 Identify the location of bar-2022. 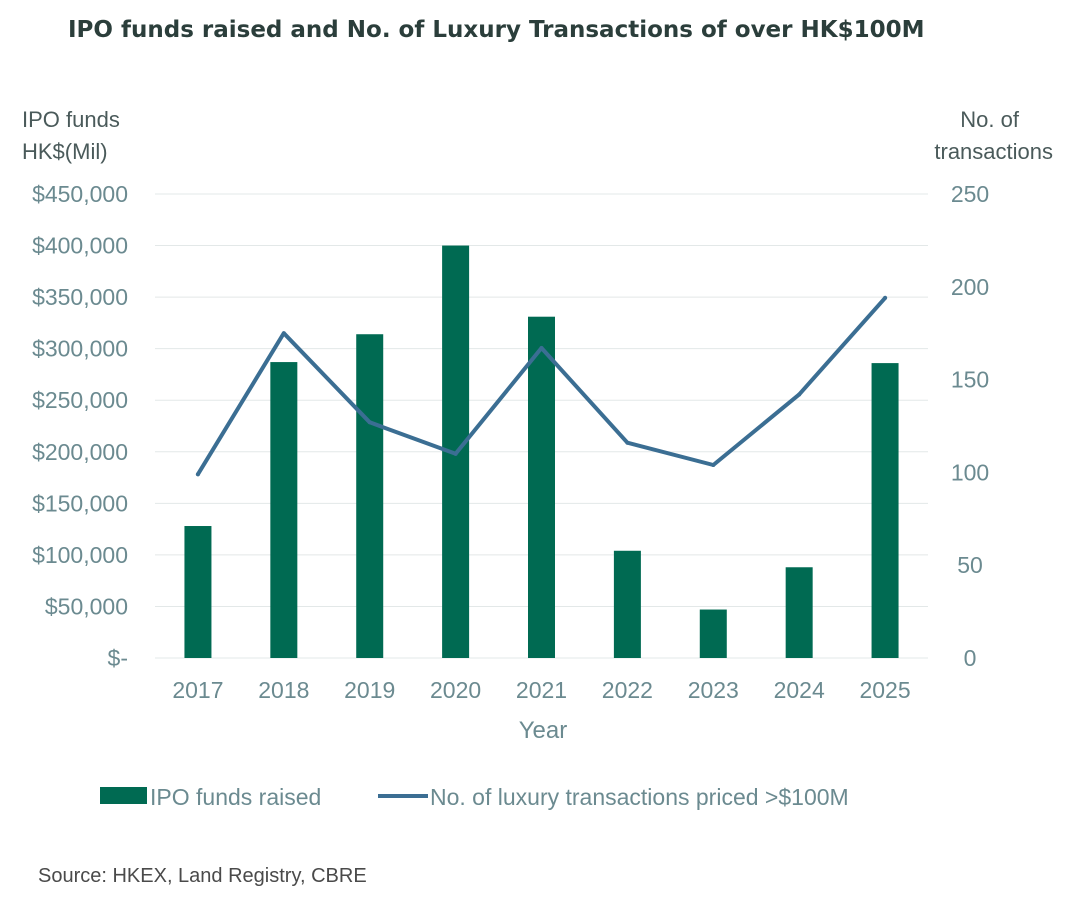
(627, 604).